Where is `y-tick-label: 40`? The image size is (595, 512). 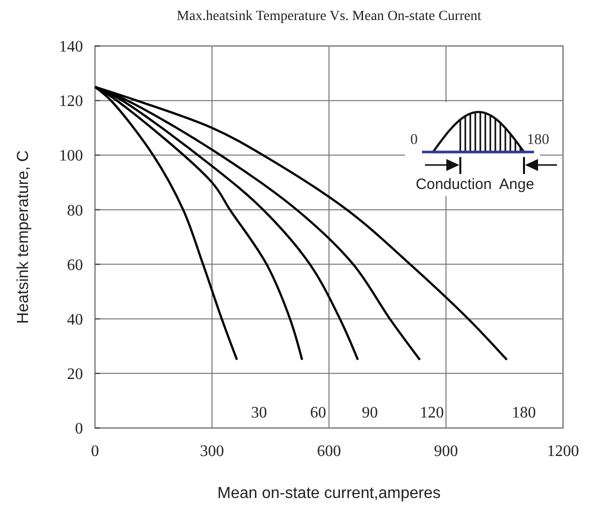
y-tick-label: 40 is located at coordinates (75, 319).